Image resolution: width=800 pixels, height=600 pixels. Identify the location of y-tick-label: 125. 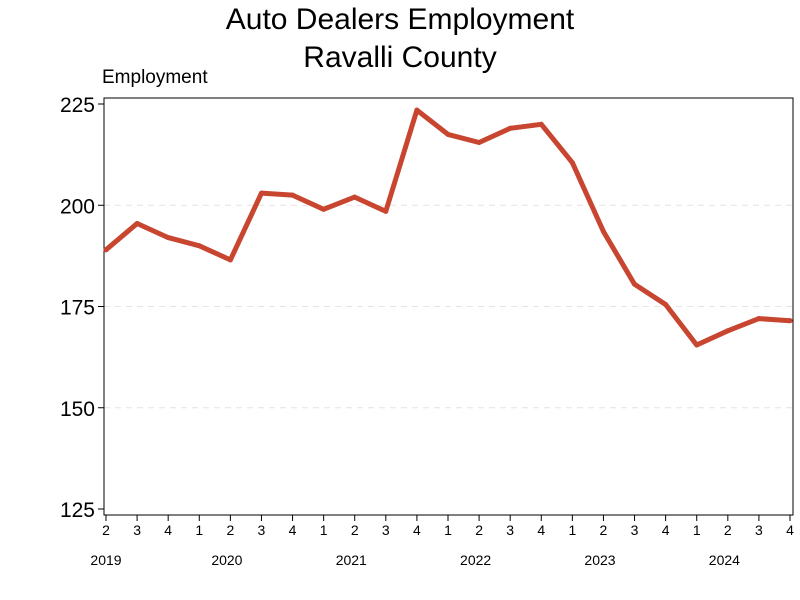
(77, 510).